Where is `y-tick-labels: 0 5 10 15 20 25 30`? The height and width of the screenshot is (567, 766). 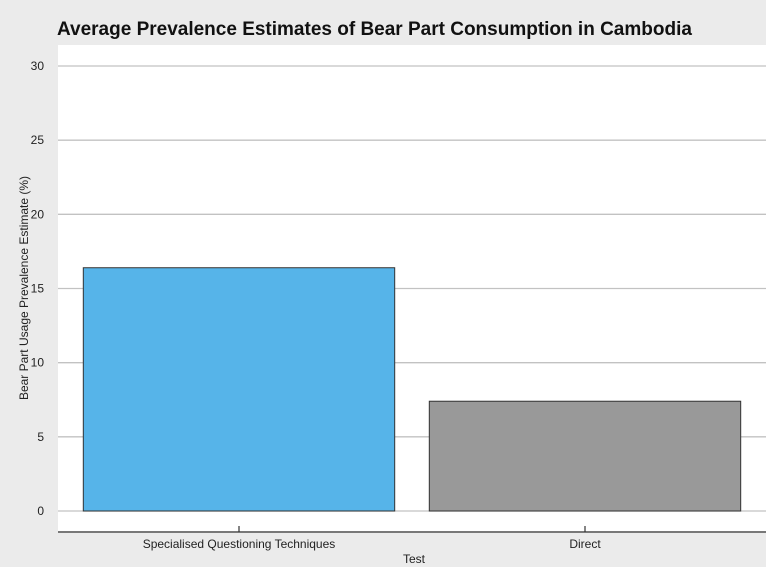
y-tick-labels: 0 5 10 15 20 25 30 is located at coordinates (38, 288).